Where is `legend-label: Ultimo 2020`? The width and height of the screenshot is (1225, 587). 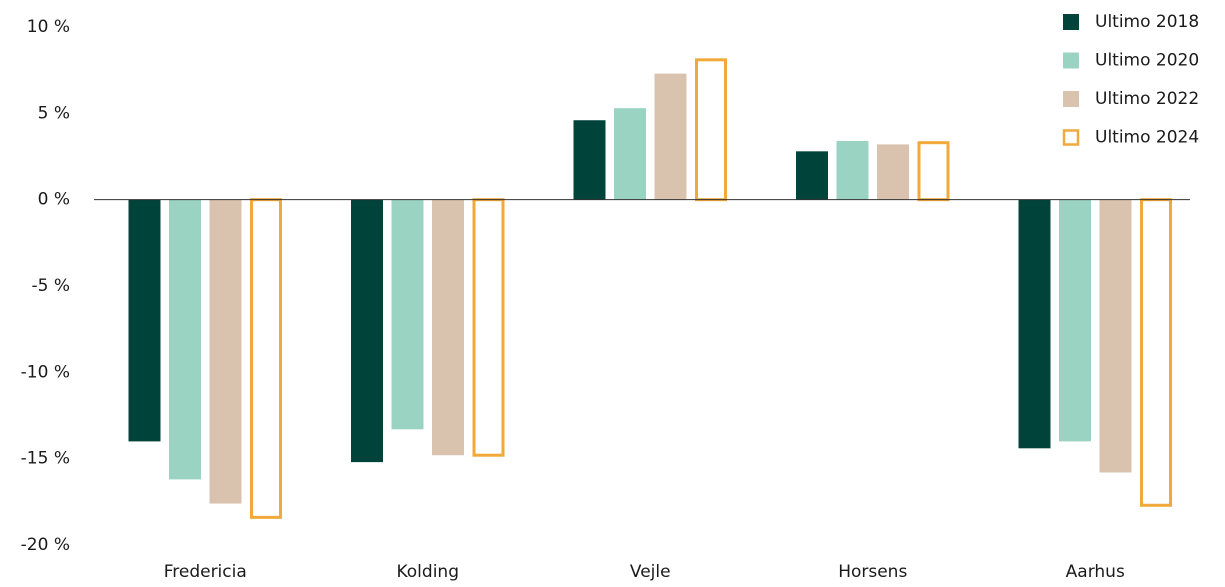 legend-label: Ultimo 2020 is located at coordinates (1147, 61).